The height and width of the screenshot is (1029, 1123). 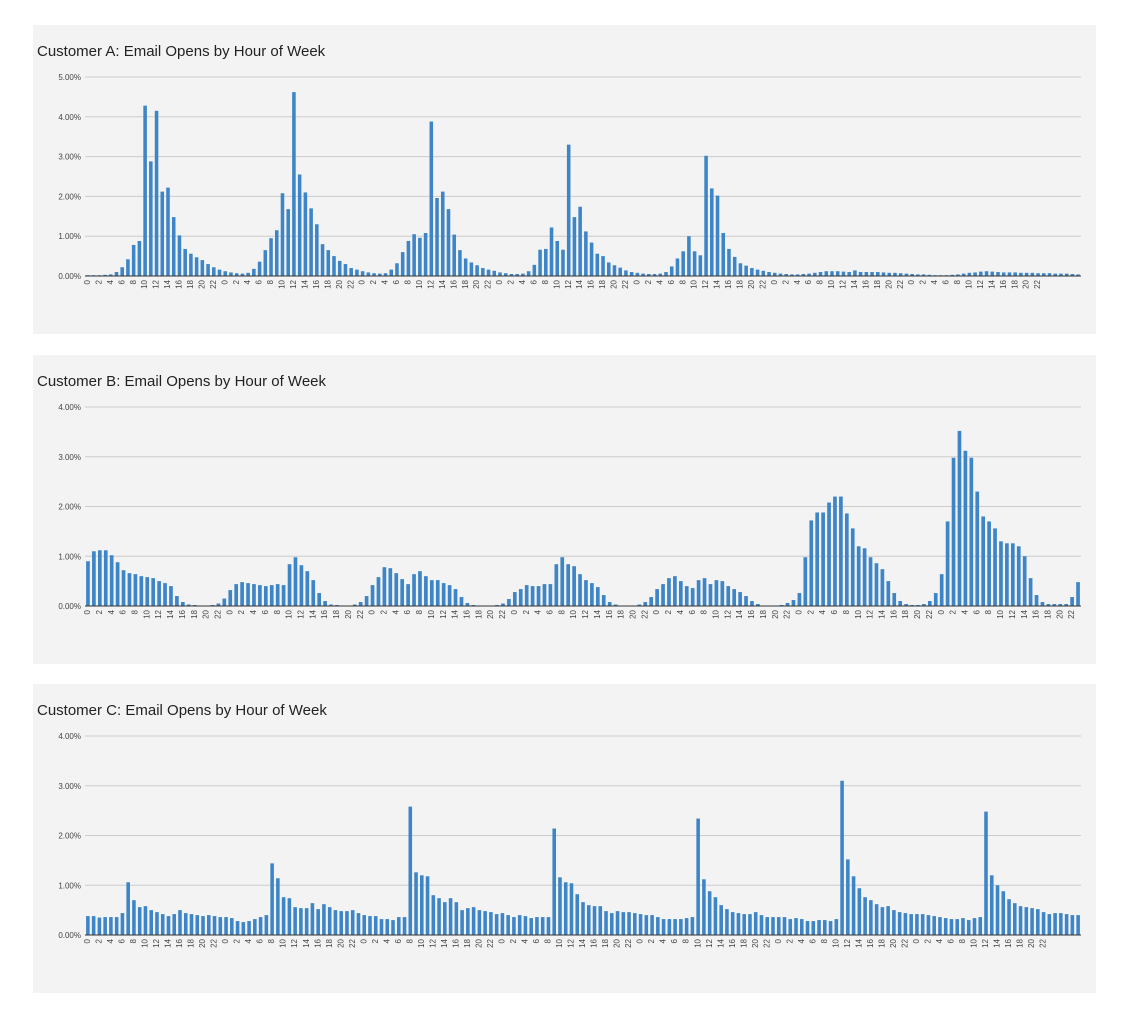 I want to click on y-tick-label: 3.00%, so click(x=69, y=786).